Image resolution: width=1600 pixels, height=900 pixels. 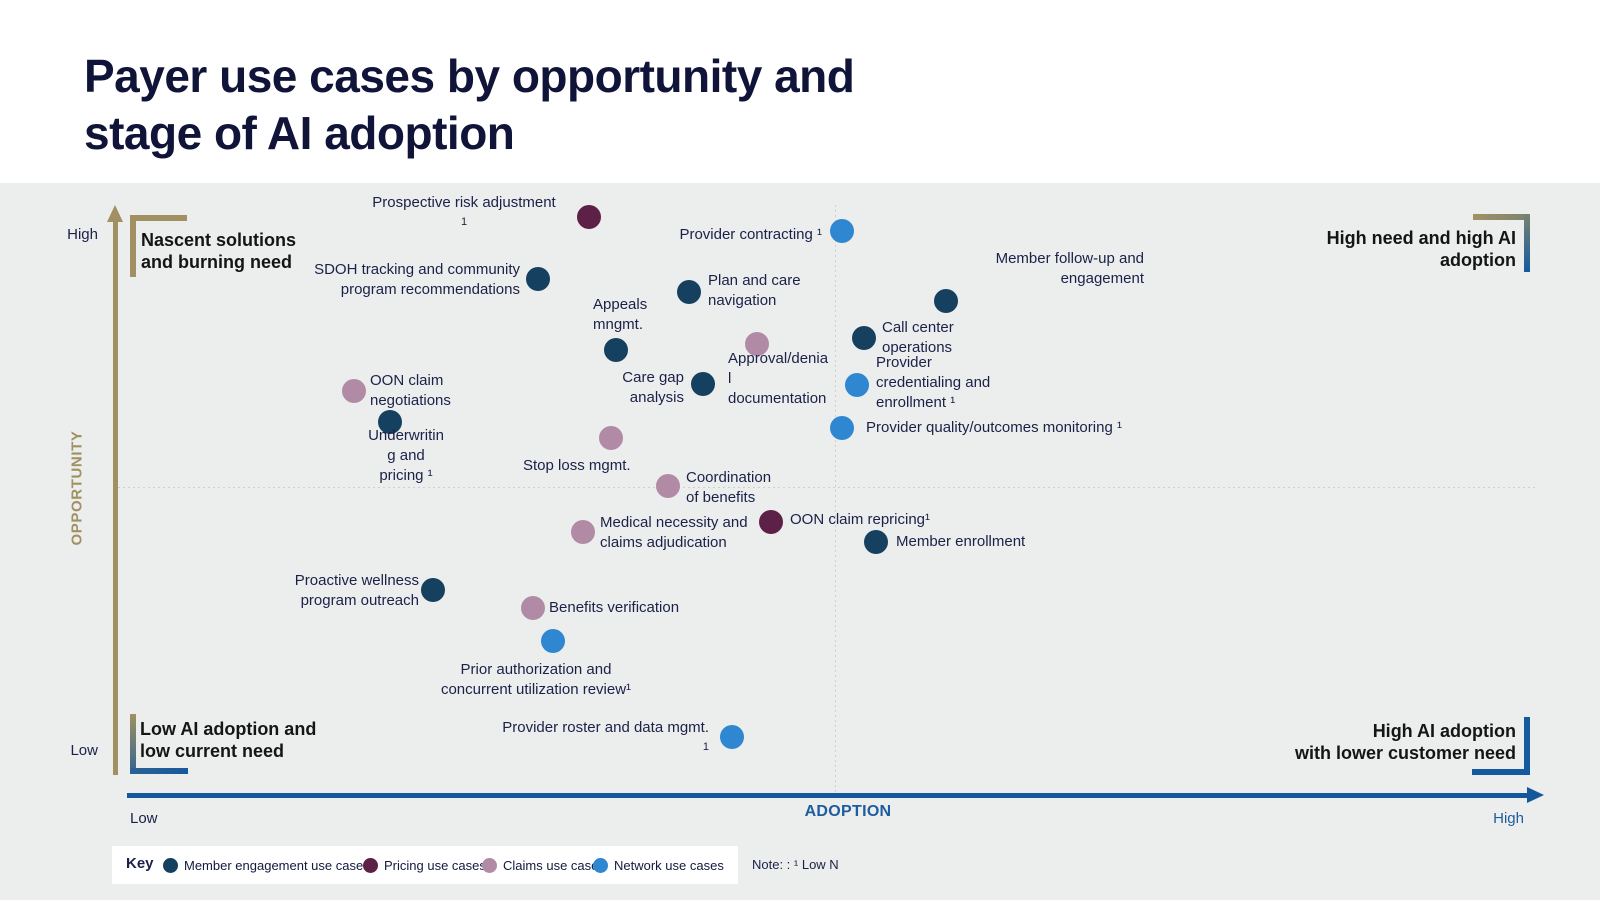 I want to click on quadrant-label-line: Low AI adoption and, so click(x=228, y=729).